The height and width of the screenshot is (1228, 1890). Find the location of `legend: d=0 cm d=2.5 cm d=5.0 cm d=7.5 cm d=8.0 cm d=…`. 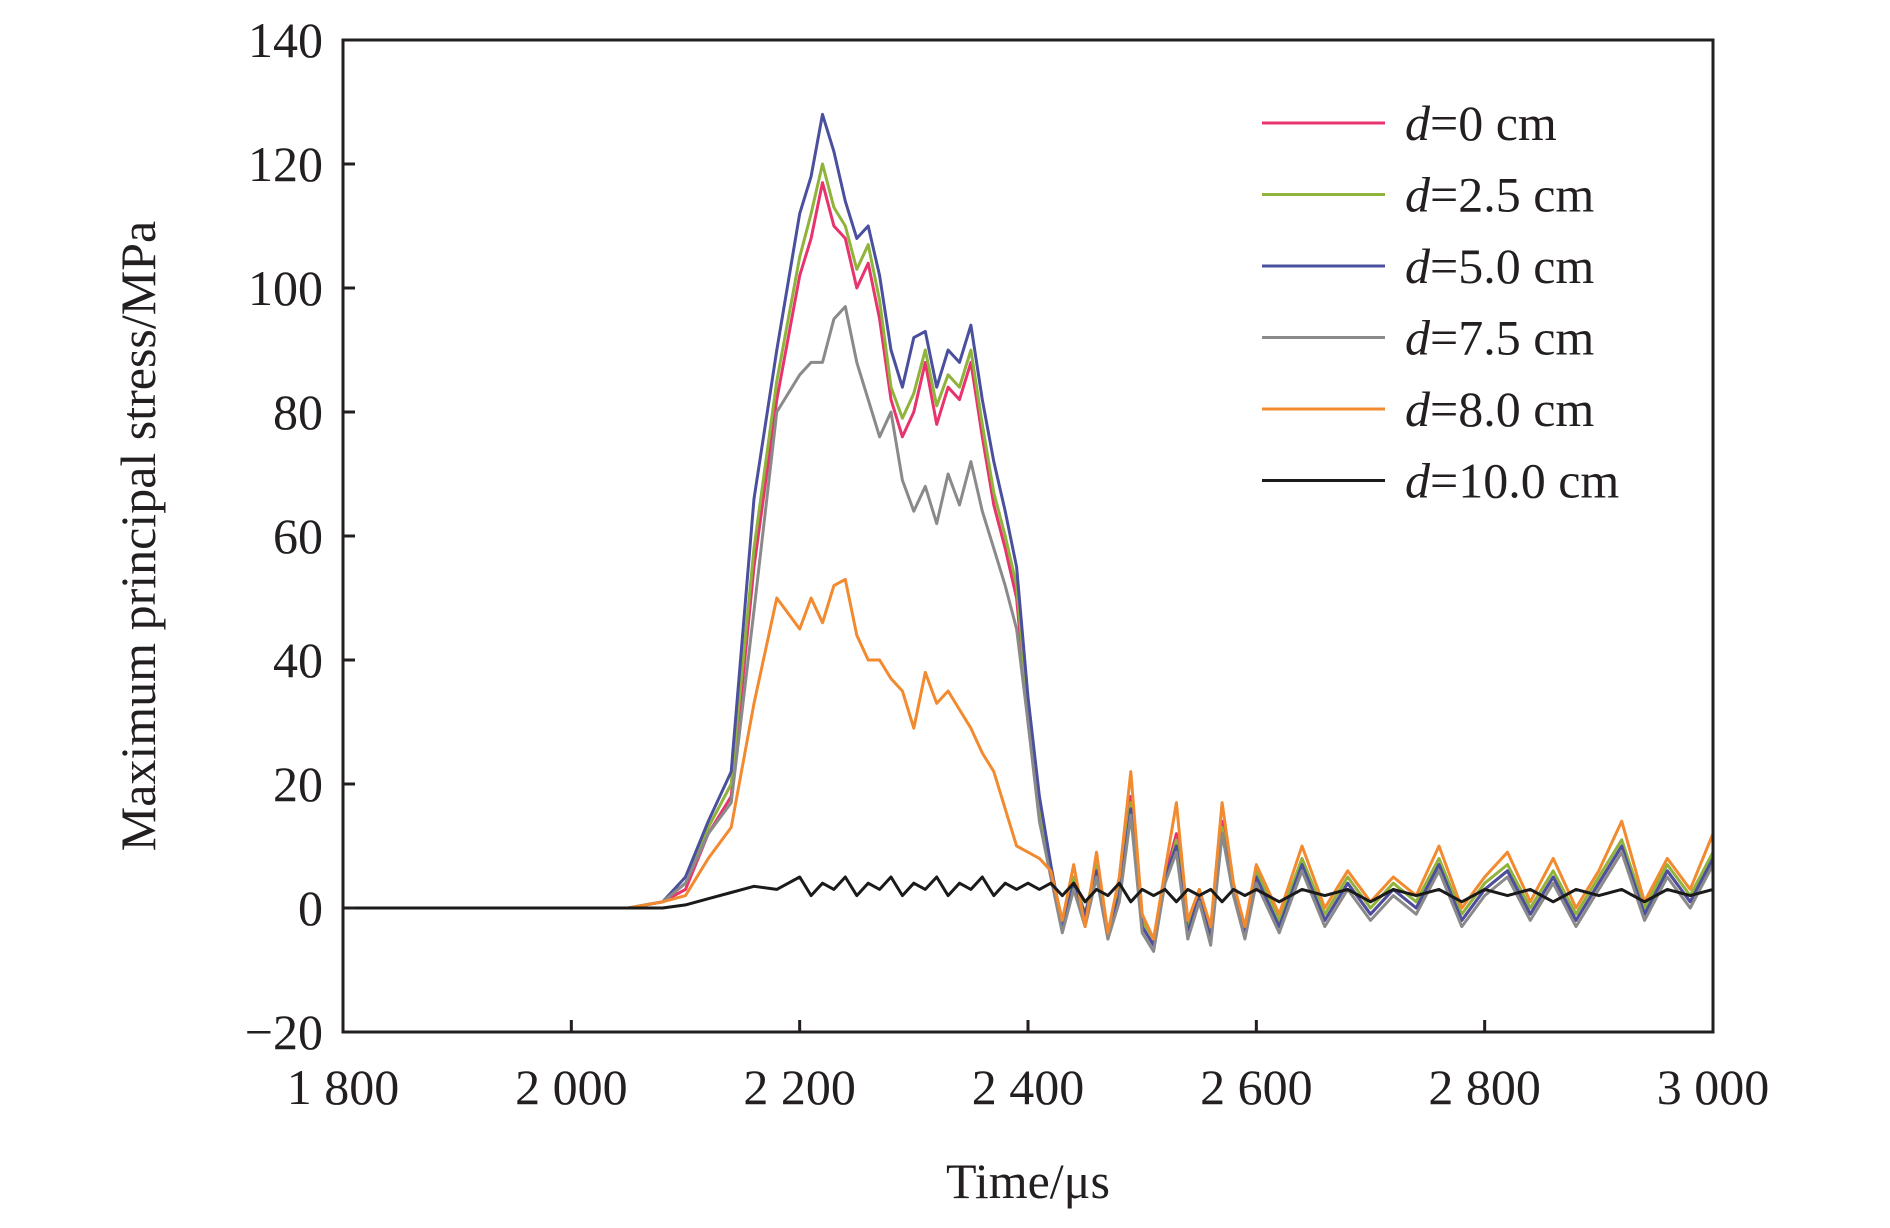

legend: d=0 cm d=2.5 cm d=5.0 cm d=7.5 cm d=8.0 cm d=… is located at coordinates (1440, 302).